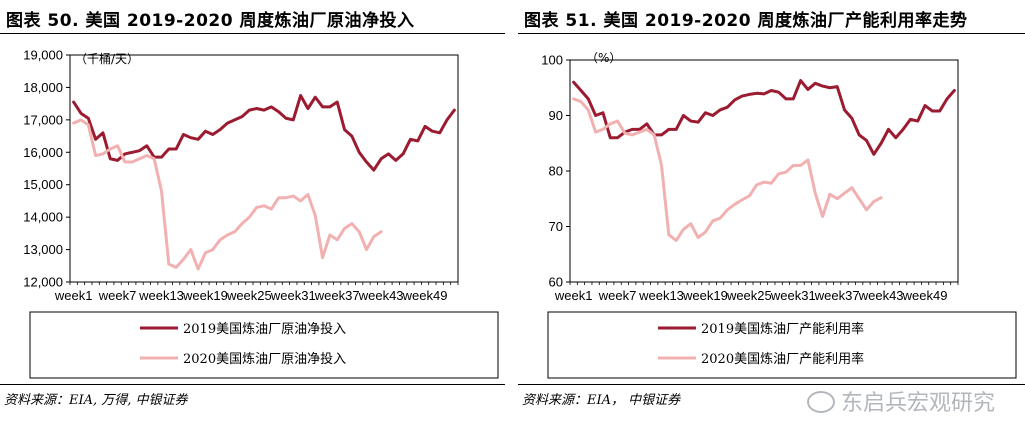  What do you see at coordinates (601, 400) in the screenshot?
I see `source-note: 资料来源：EIA， 中银证券` at bounding box center [601, 400].